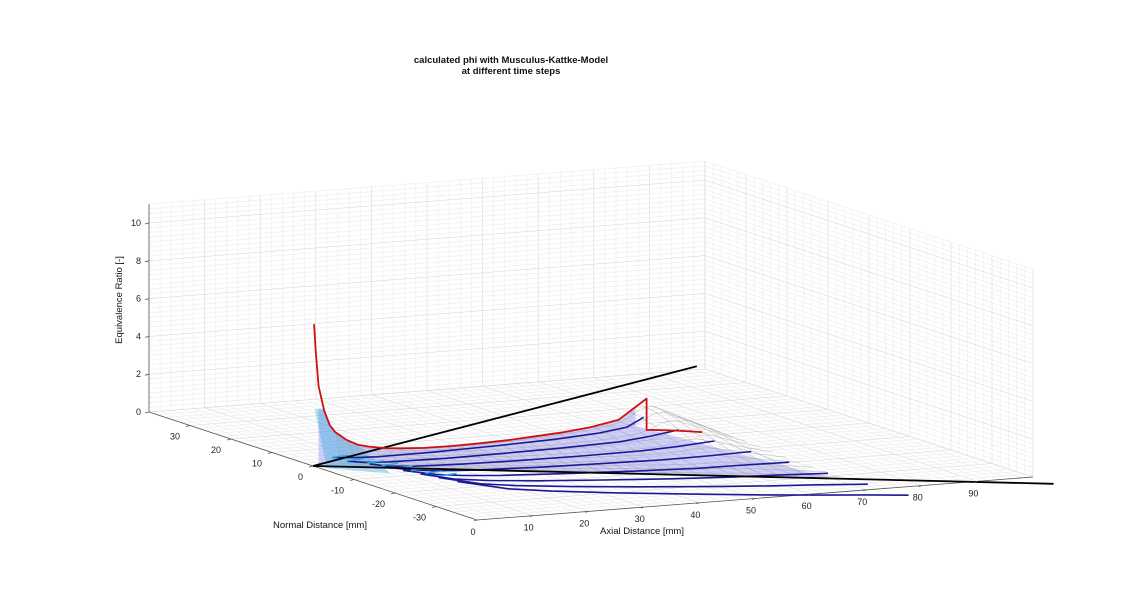 This screenshot has width=1140, height=598. What do you see at coordinates (138, 336) in the screenshot?
I see `z-tick-label: 4` at bounding box center [138, 336].